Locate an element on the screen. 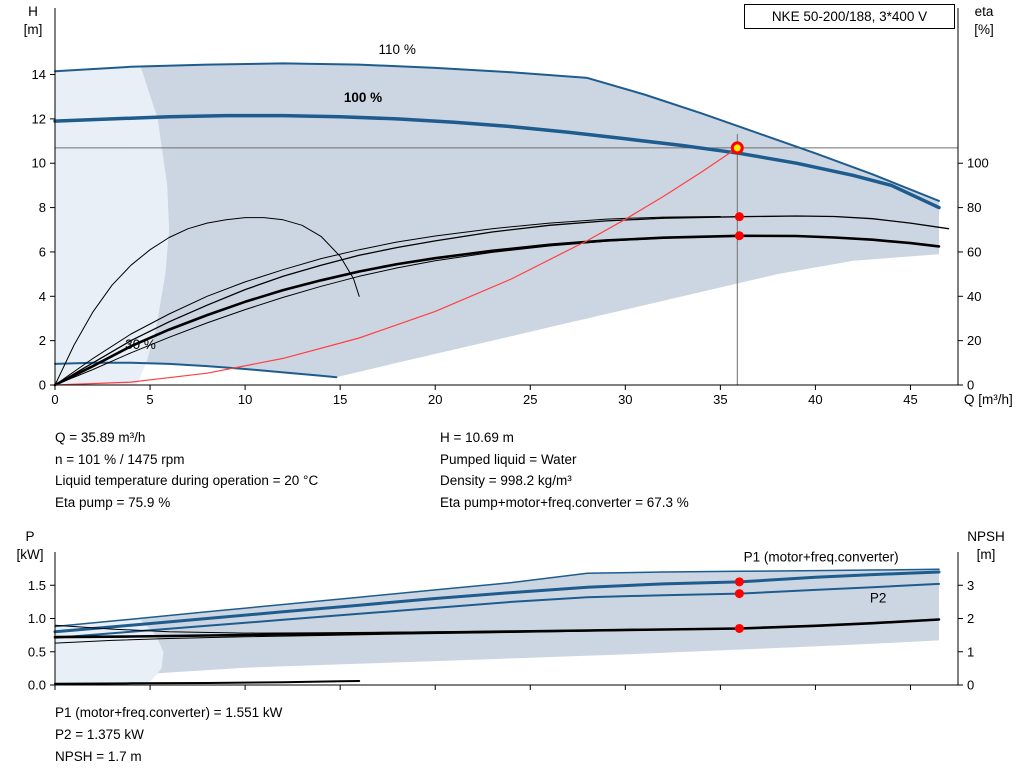 The height and width of the screenshot is (781, 1024). duty-point is located at coordinates (737, 148).